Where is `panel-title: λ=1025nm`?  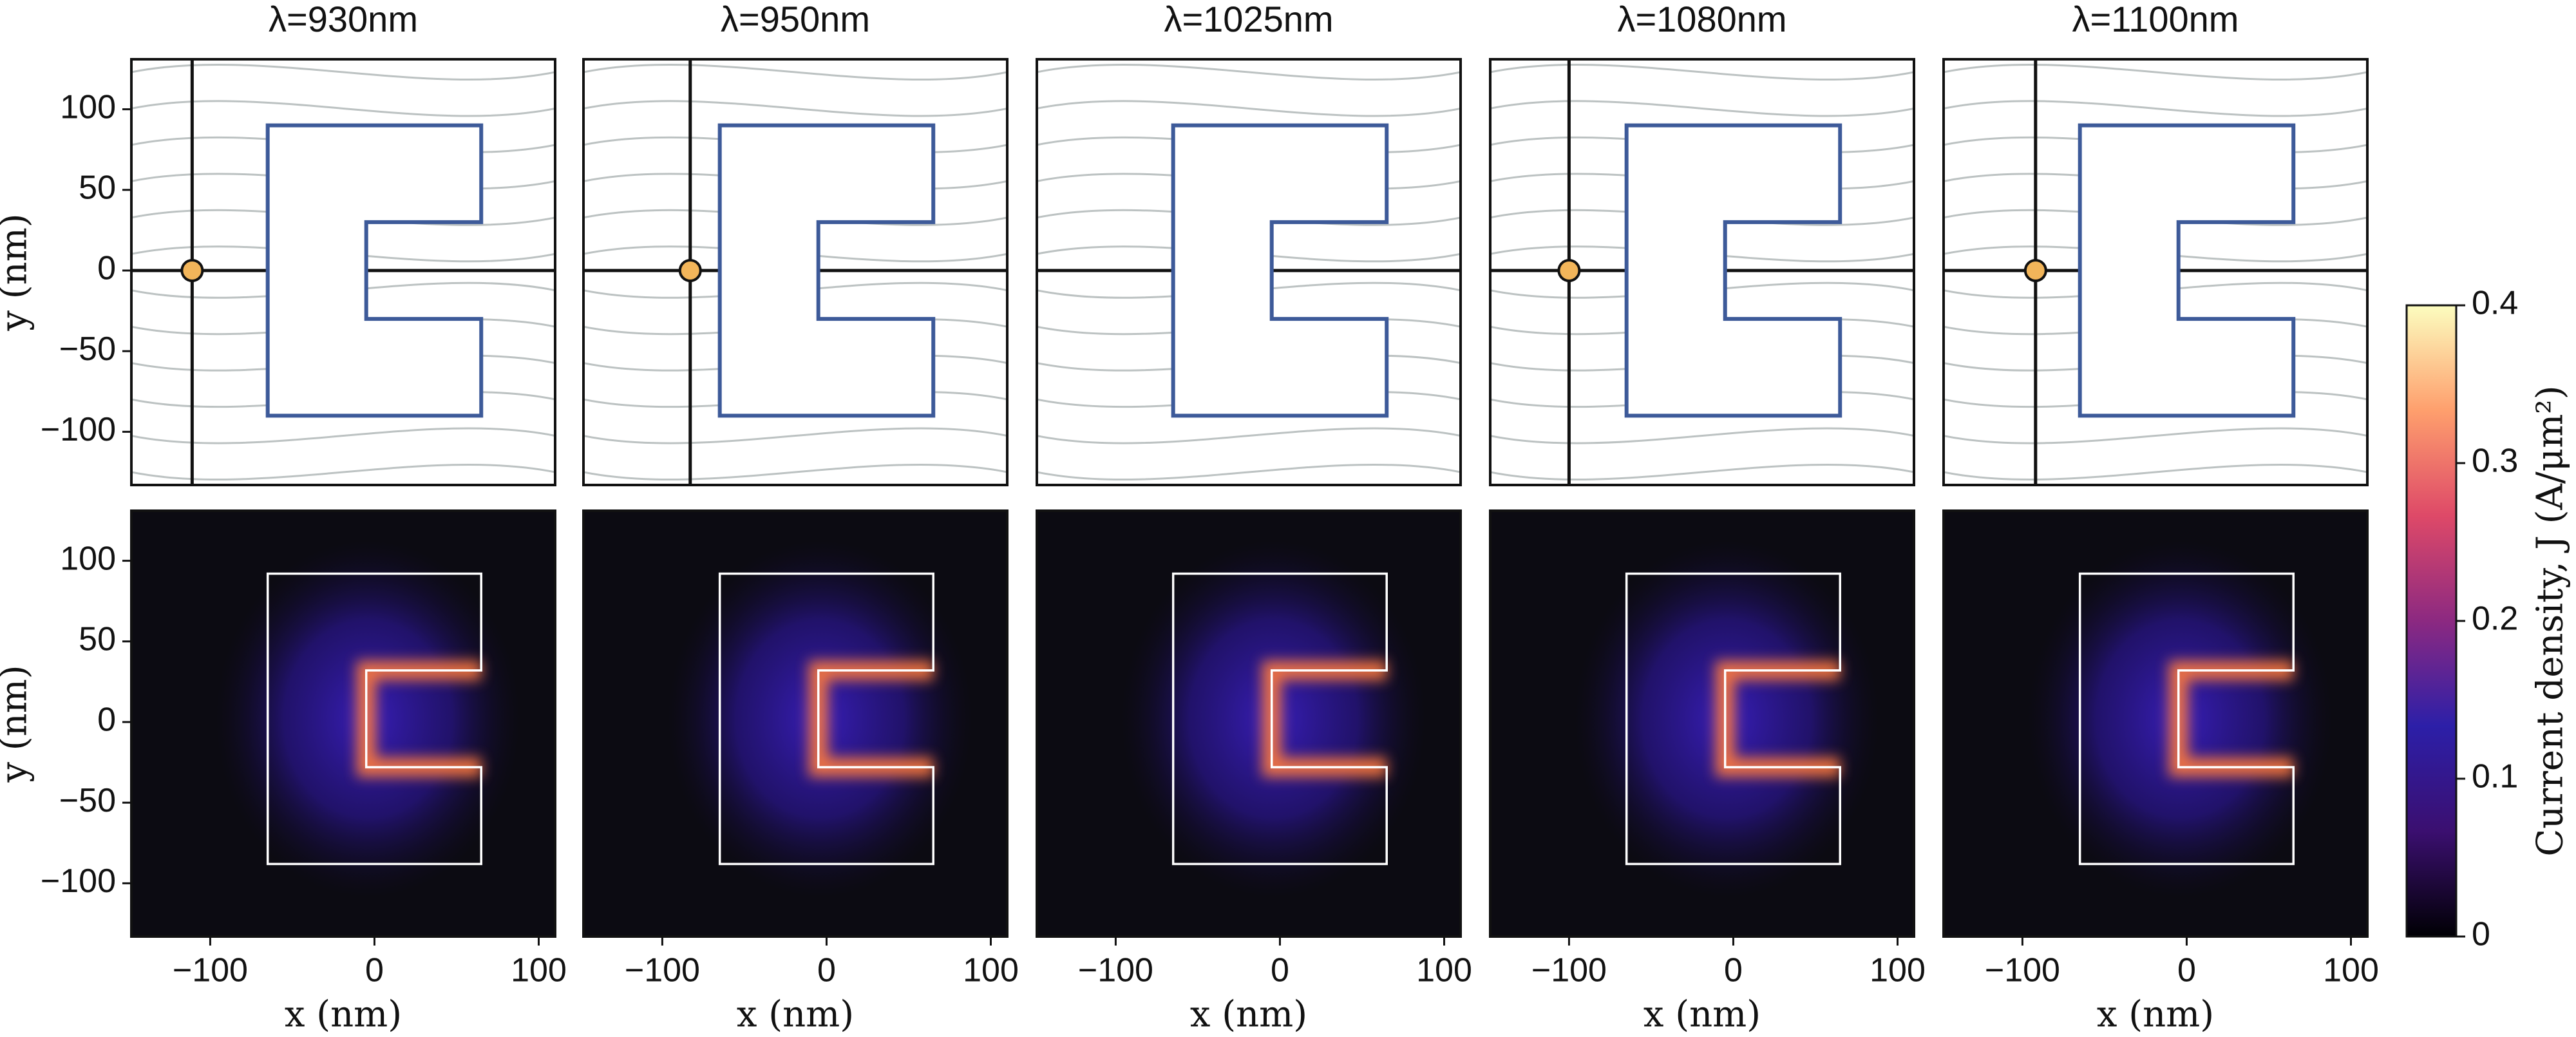
panel-title: λ=1025nm is located at coordinates (1249, 19).